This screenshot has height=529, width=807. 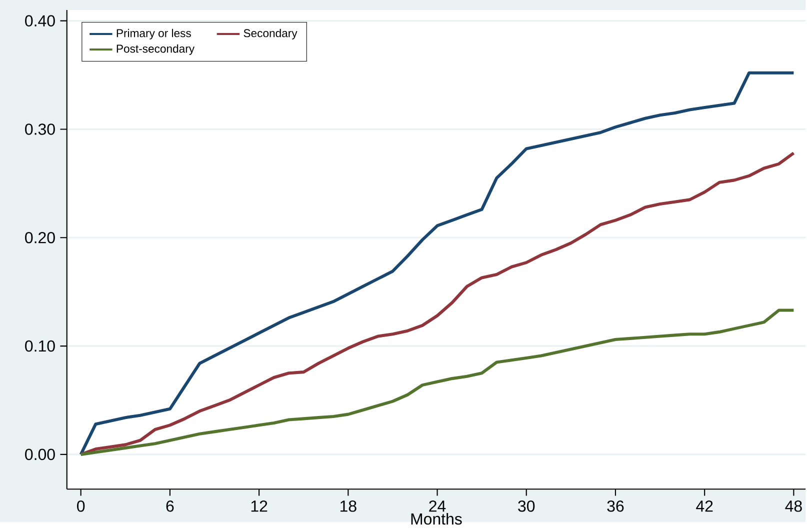 What do you see at coordinates (40, 238) in the screenshot?
I see `y-tick-label: 0.20` at bounding box center [40, 238].